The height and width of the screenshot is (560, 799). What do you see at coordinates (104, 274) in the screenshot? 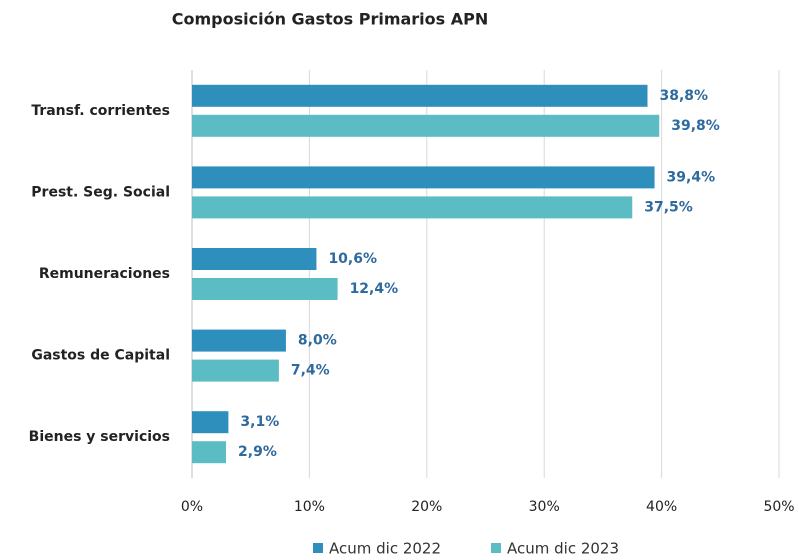
I see `y-tick-label: Remuneraciones` at bounding box center [104, 274].